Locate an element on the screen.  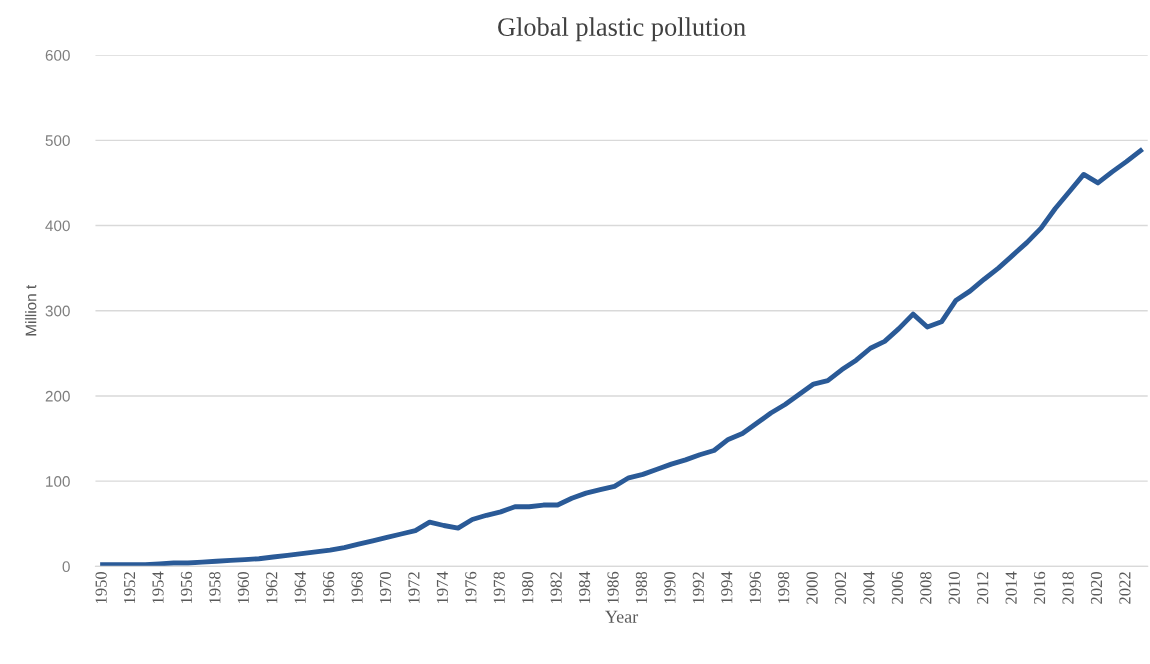
y-tick-label: 500 is located at coordinates (57, 141).